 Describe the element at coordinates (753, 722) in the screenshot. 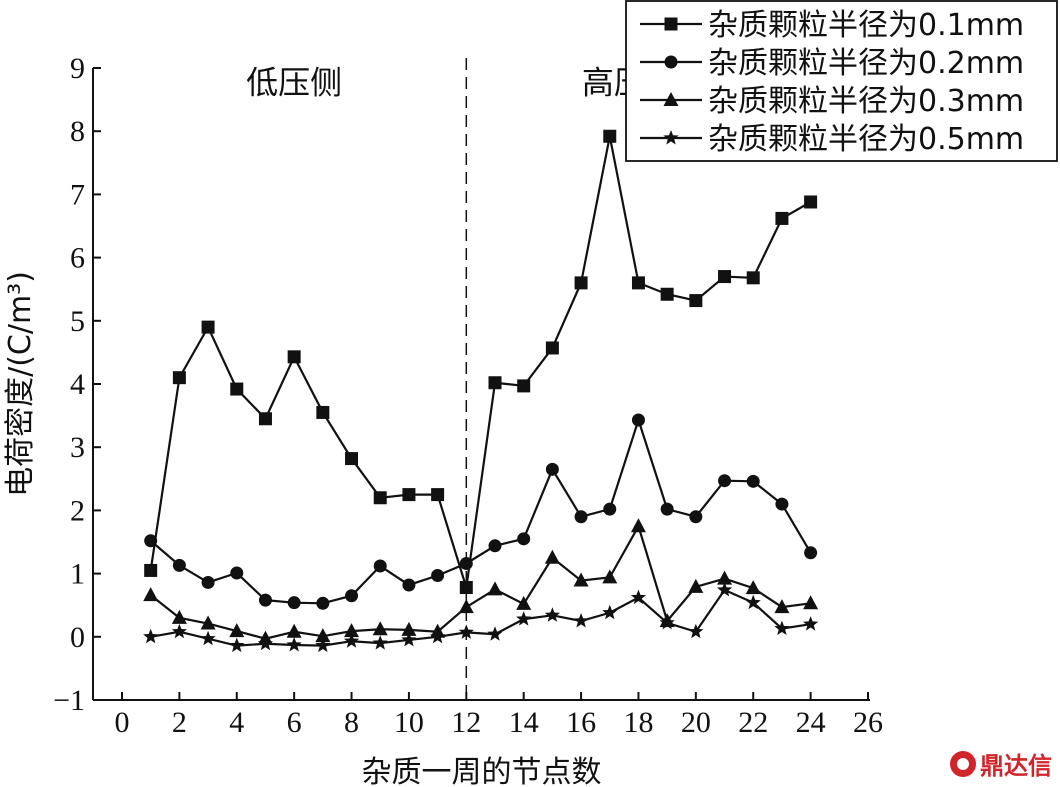

I see `x-tick-label: 22` at that location.